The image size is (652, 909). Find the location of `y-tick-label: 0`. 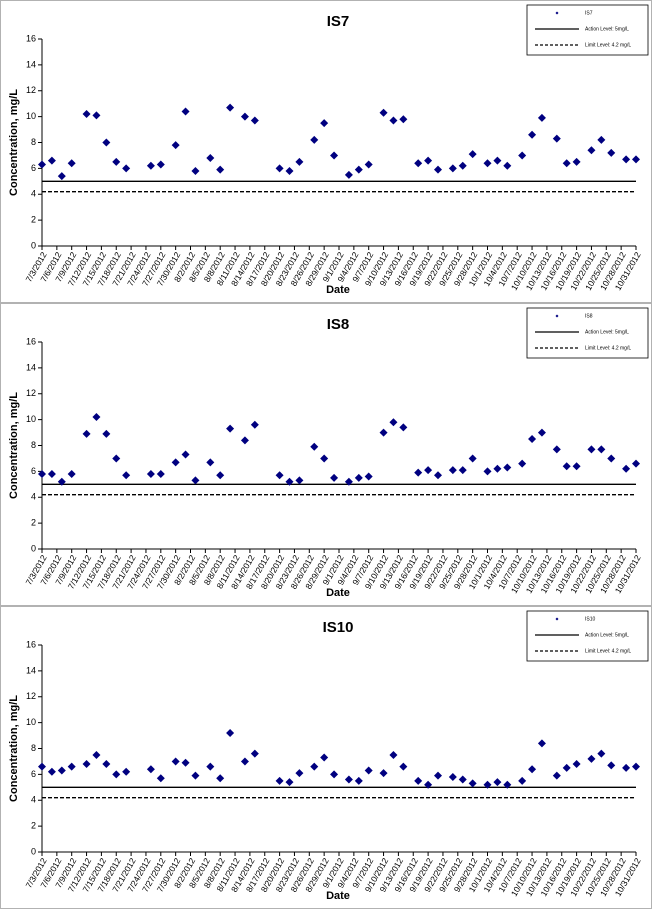

y-tick-label: 0 is located at coordinates (33, 245).